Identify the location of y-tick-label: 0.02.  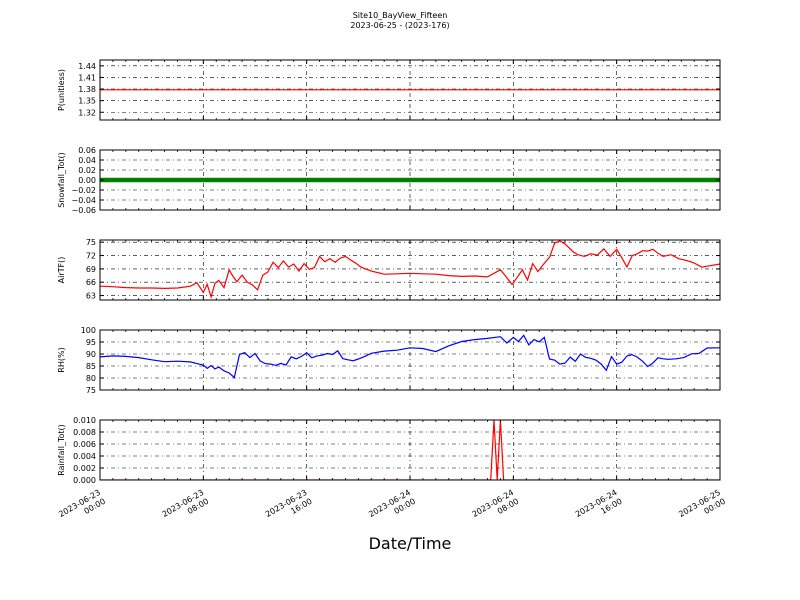
(87, 170).